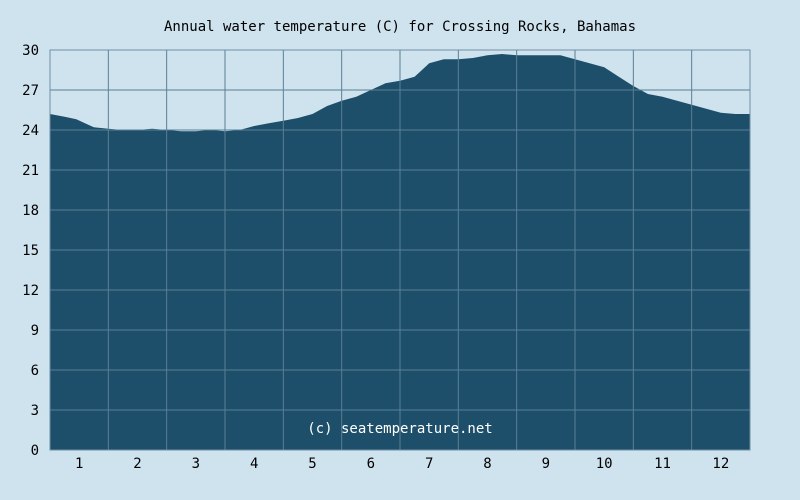 The height and width of the screenshot is (500, 800). I want to click on y-tick-label: 9, so click(35, 331).